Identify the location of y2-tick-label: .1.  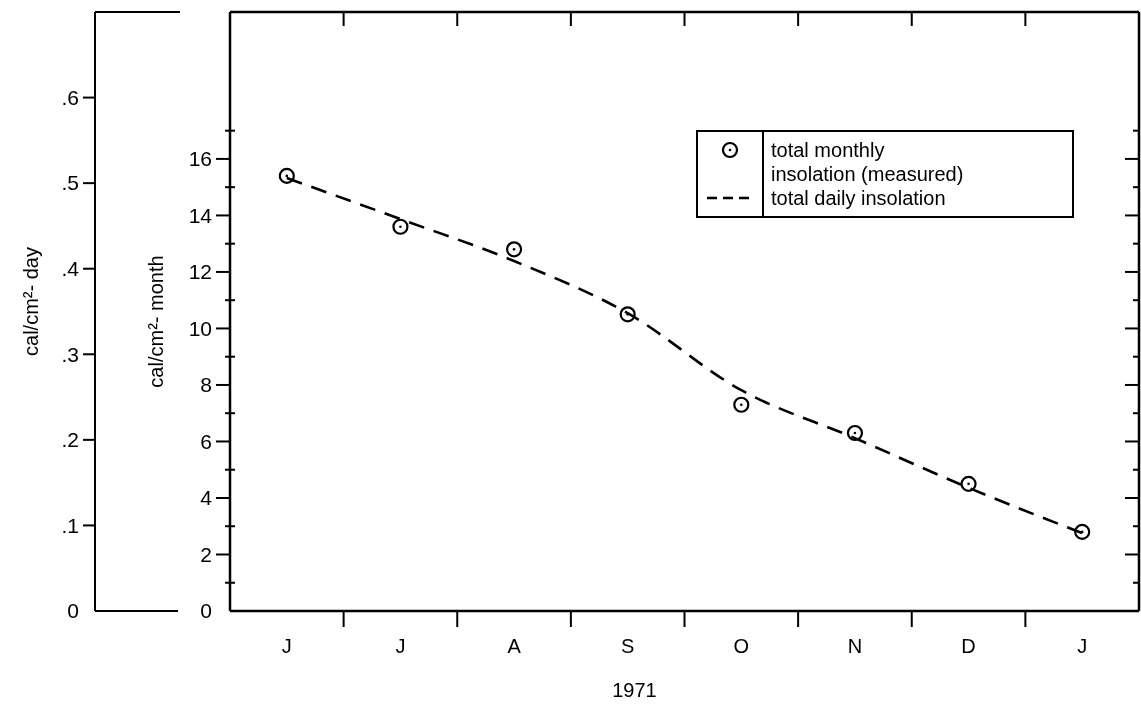
(70, 525).